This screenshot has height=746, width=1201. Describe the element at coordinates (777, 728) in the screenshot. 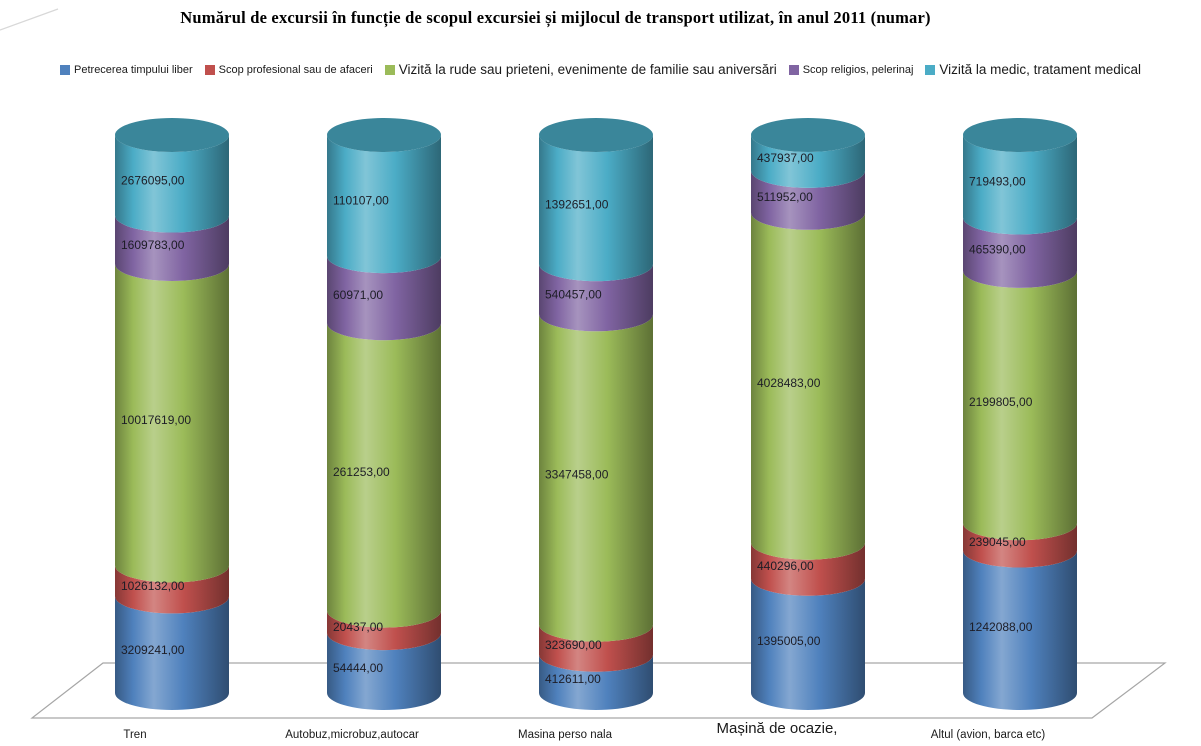

I see `category-label-3: Mașină de ocazie,` at that location.